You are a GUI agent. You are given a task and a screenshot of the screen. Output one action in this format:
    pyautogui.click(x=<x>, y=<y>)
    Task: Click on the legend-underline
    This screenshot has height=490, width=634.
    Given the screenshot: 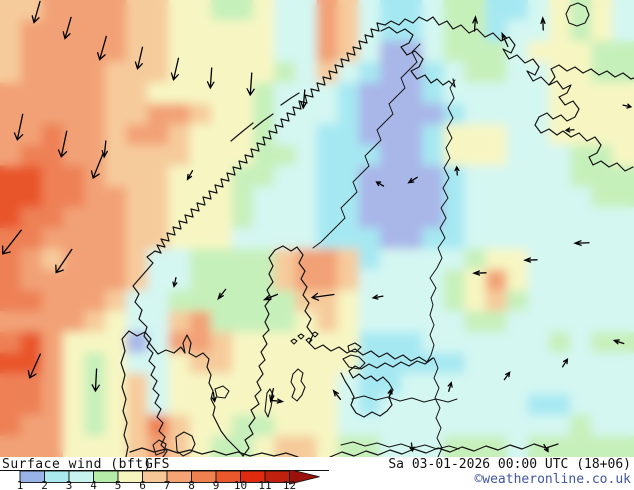 What is the action you would take?
    pyautogui.click(x=164, y=470)
    